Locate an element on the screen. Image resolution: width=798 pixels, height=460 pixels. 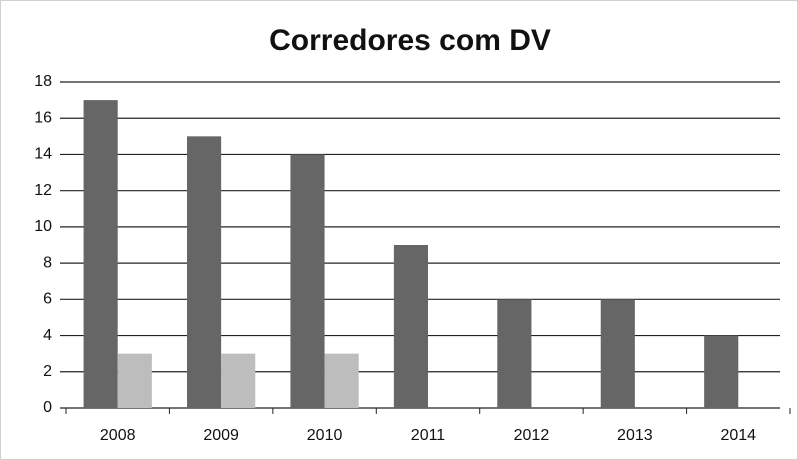
chart-title: Corredores com DV is located at coordinates (410, 40).